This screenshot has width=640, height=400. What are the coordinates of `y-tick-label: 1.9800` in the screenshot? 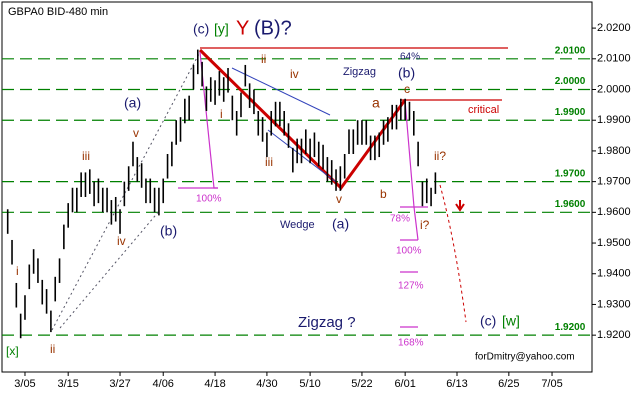 It's located at (614, 151).